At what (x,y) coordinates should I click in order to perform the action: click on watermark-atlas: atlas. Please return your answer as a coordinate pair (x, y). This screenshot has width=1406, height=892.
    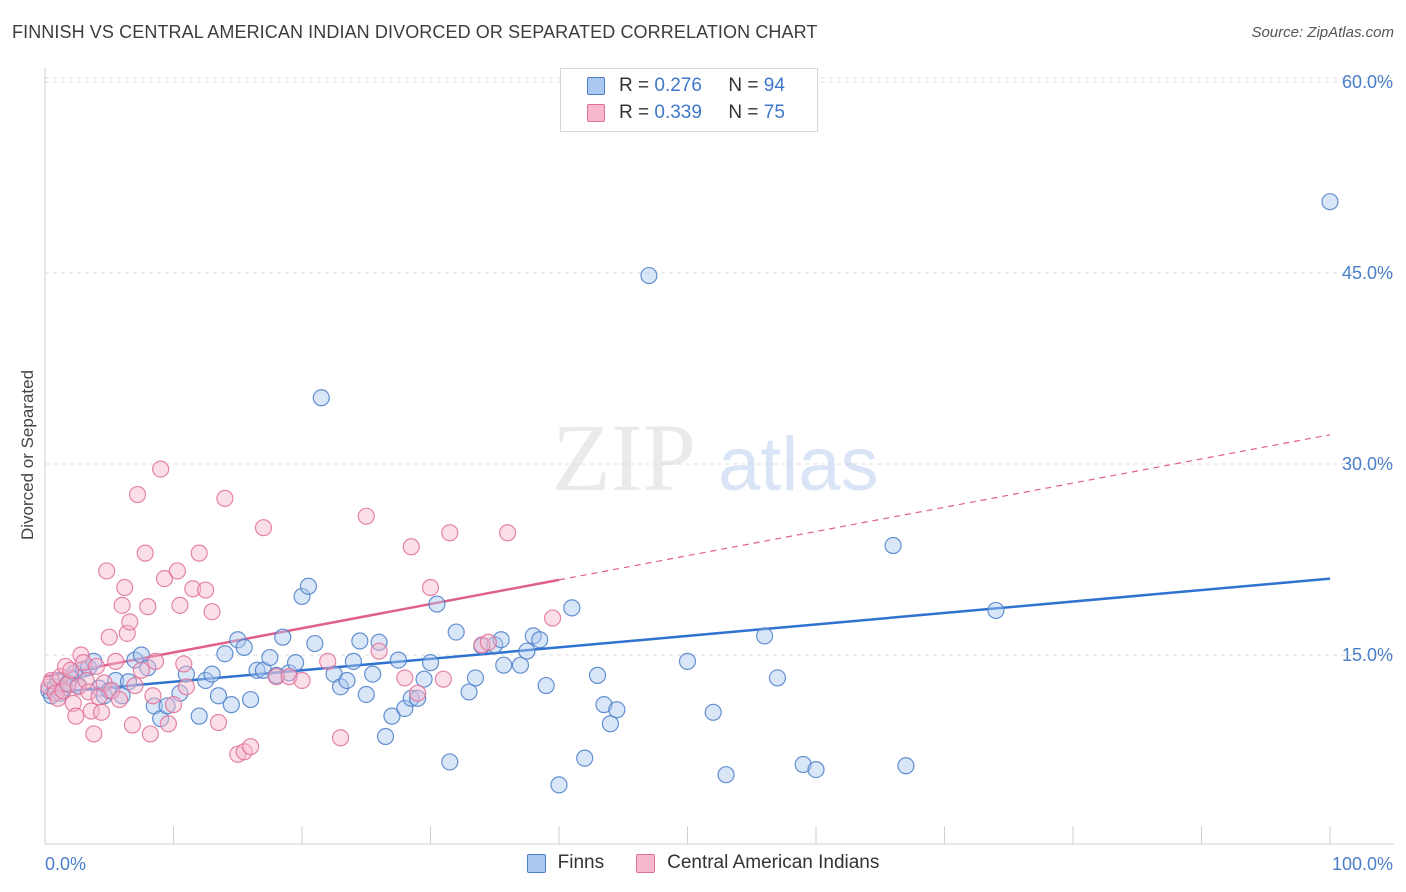
    Looking at the image, I should click on (798, 464).